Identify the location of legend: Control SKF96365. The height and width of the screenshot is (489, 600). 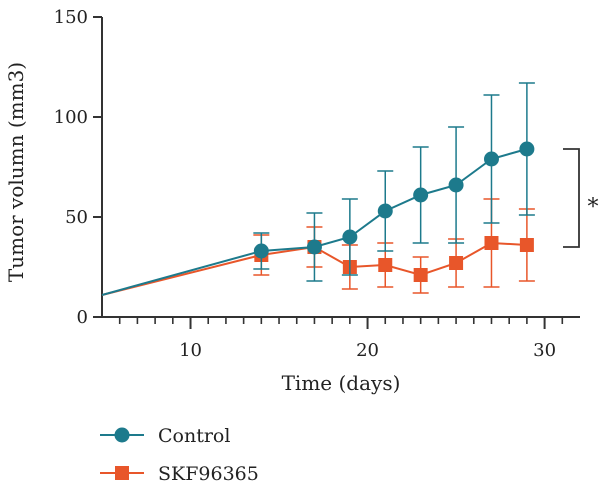
(179, 455).